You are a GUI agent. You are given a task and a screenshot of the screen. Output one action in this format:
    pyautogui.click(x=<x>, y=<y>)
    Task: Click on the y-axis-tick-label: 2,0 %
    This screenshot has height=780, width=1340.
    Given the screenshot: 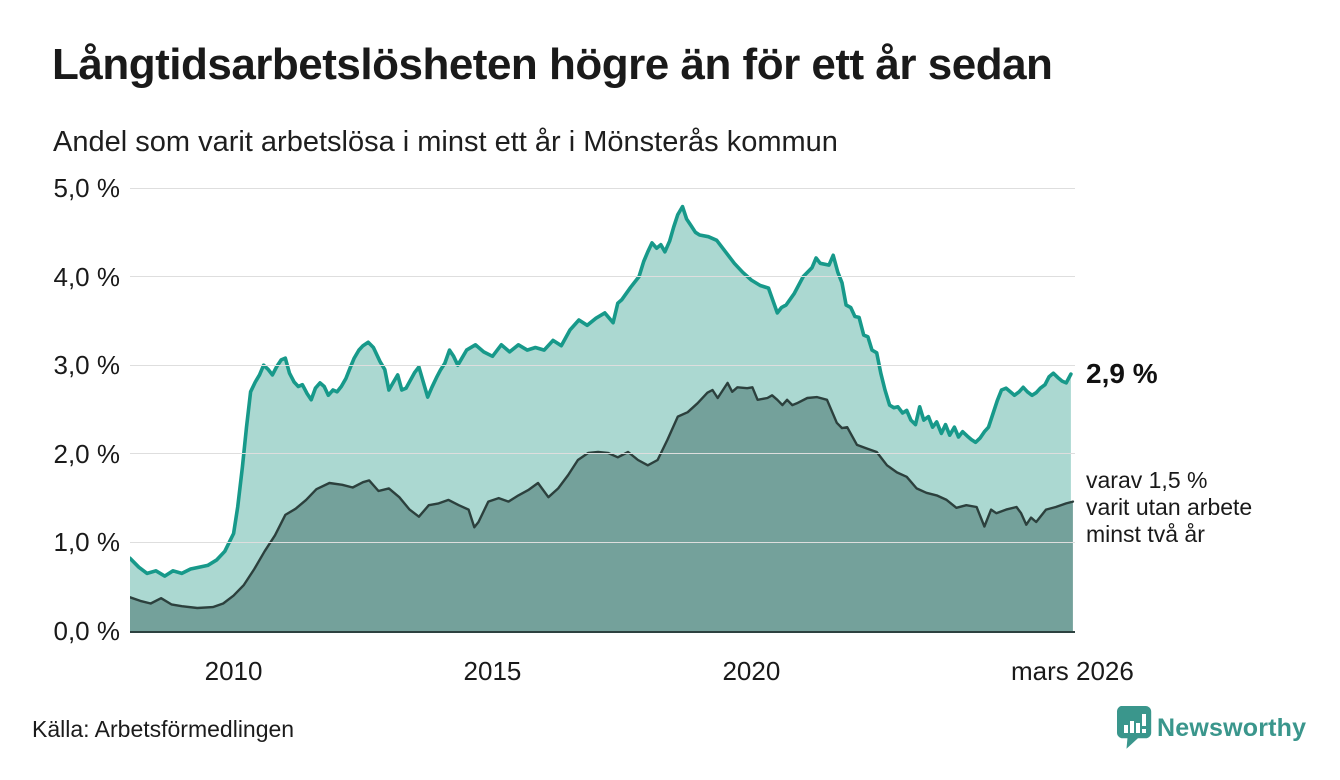 What is the action you would take?
    pyautogui.click(x=87, y=453)
    